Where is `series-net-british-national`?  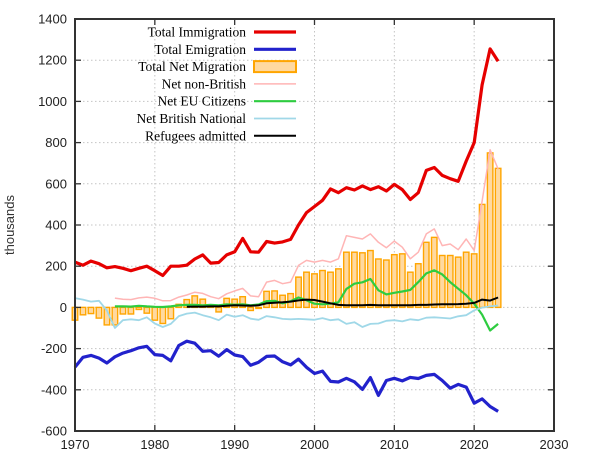
series-net-british-national is located at coordinates (286, 313).